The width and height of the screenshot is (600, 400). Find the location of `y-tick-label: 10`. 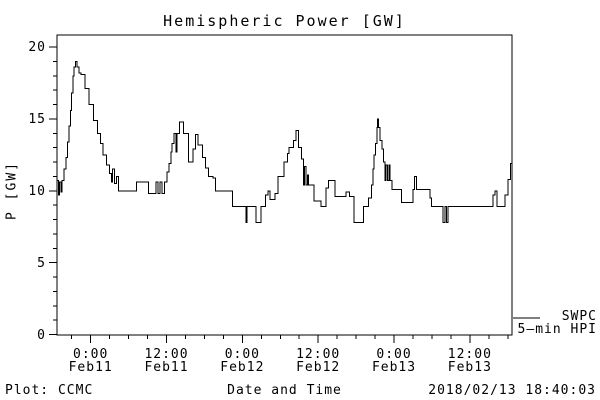

y-tick-label: 10 is located at coordinates (37, 191).